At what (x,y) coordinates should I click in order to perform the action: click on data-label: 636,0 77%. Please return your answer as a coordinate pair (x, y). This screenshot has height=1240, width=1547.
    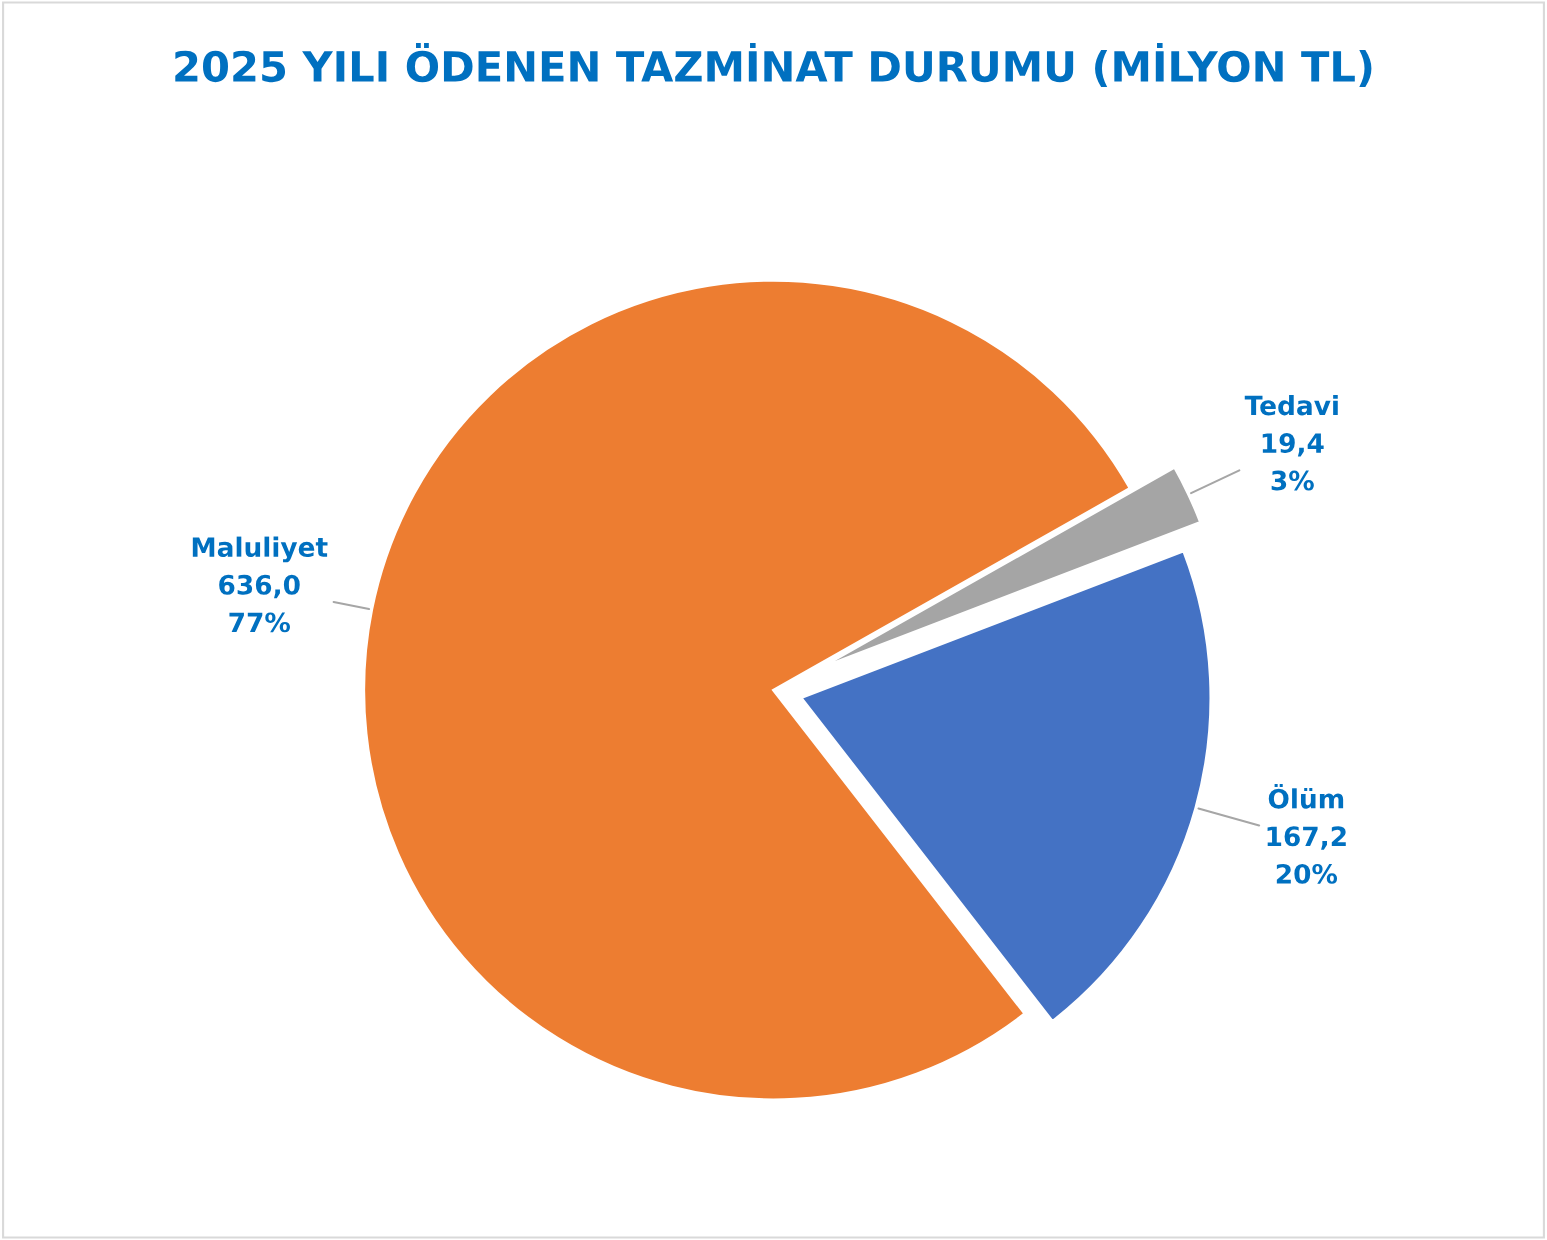
    Looking at the image, I should click on (259, 603).